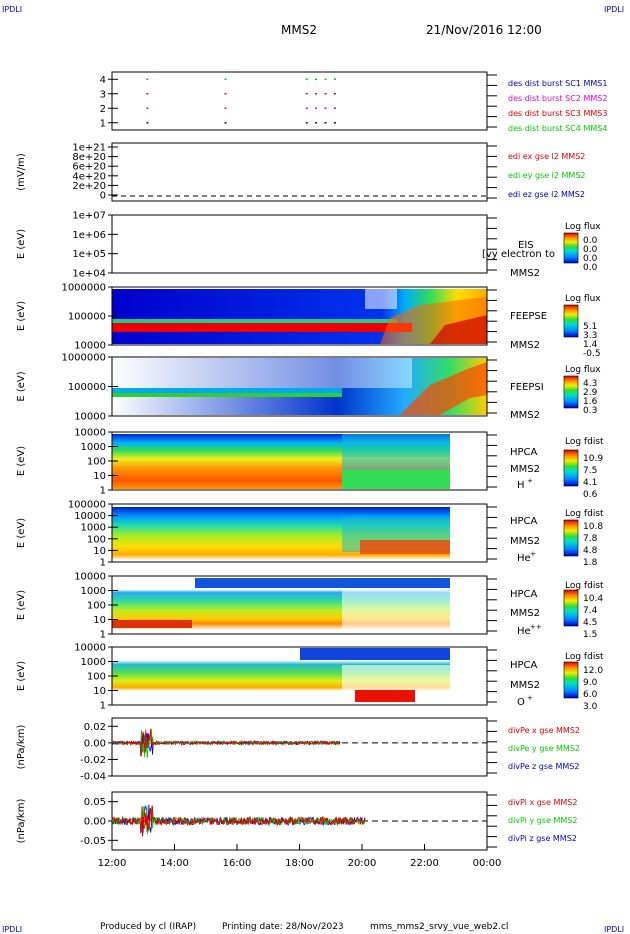 The width and height of the screenshot is (630, 934). Describe the element at coordinates (571, 321) in the screenshot. I see `feepse-colorbar` at that location.